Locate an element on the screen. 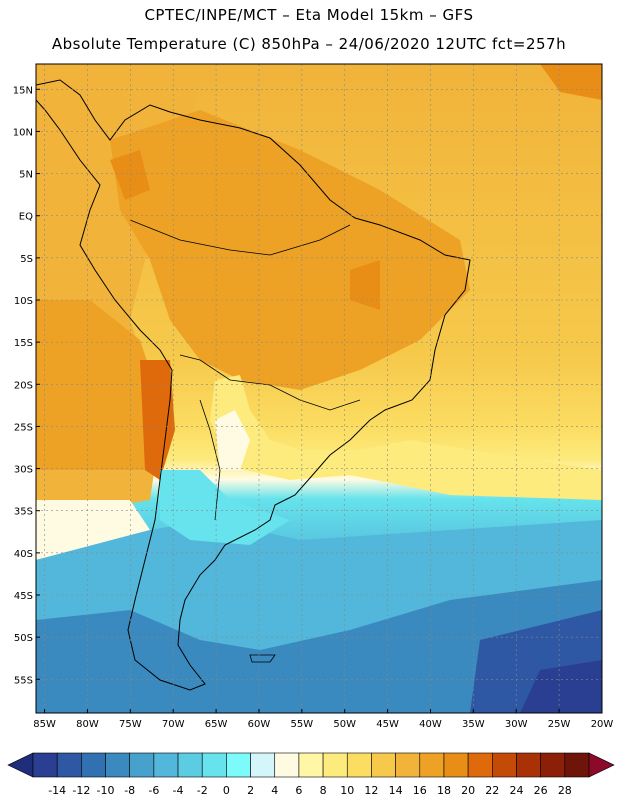 The height and width of the screenshot is (800, 618). latitude-label: 5N is located at coordinates (26, 175).